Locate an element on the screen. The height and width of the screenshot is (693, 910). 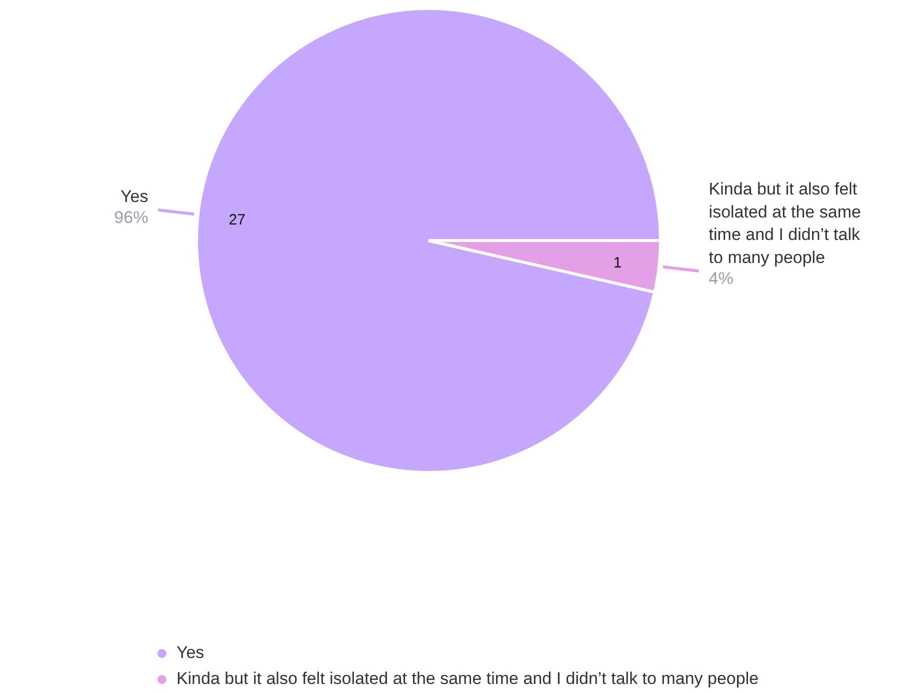
data-label: 27 is located at coordinates (237, 219).